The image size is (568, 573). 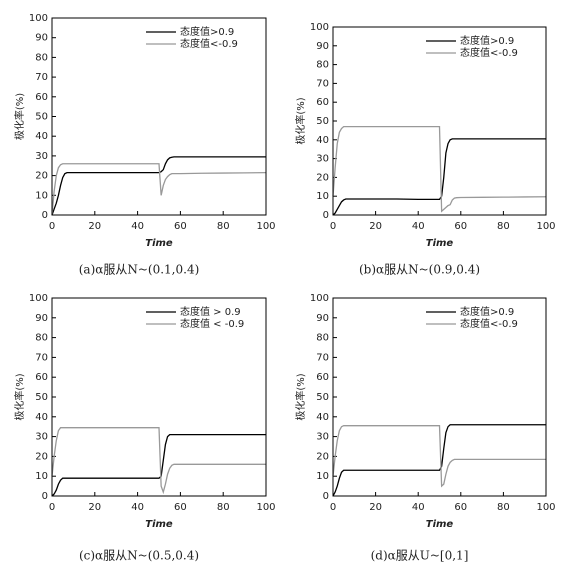 What do you see at coordinates (212, 323) in the screenshot?
I see `legend-label: 态度值 < -0.9` at bounding box center [212, 323].